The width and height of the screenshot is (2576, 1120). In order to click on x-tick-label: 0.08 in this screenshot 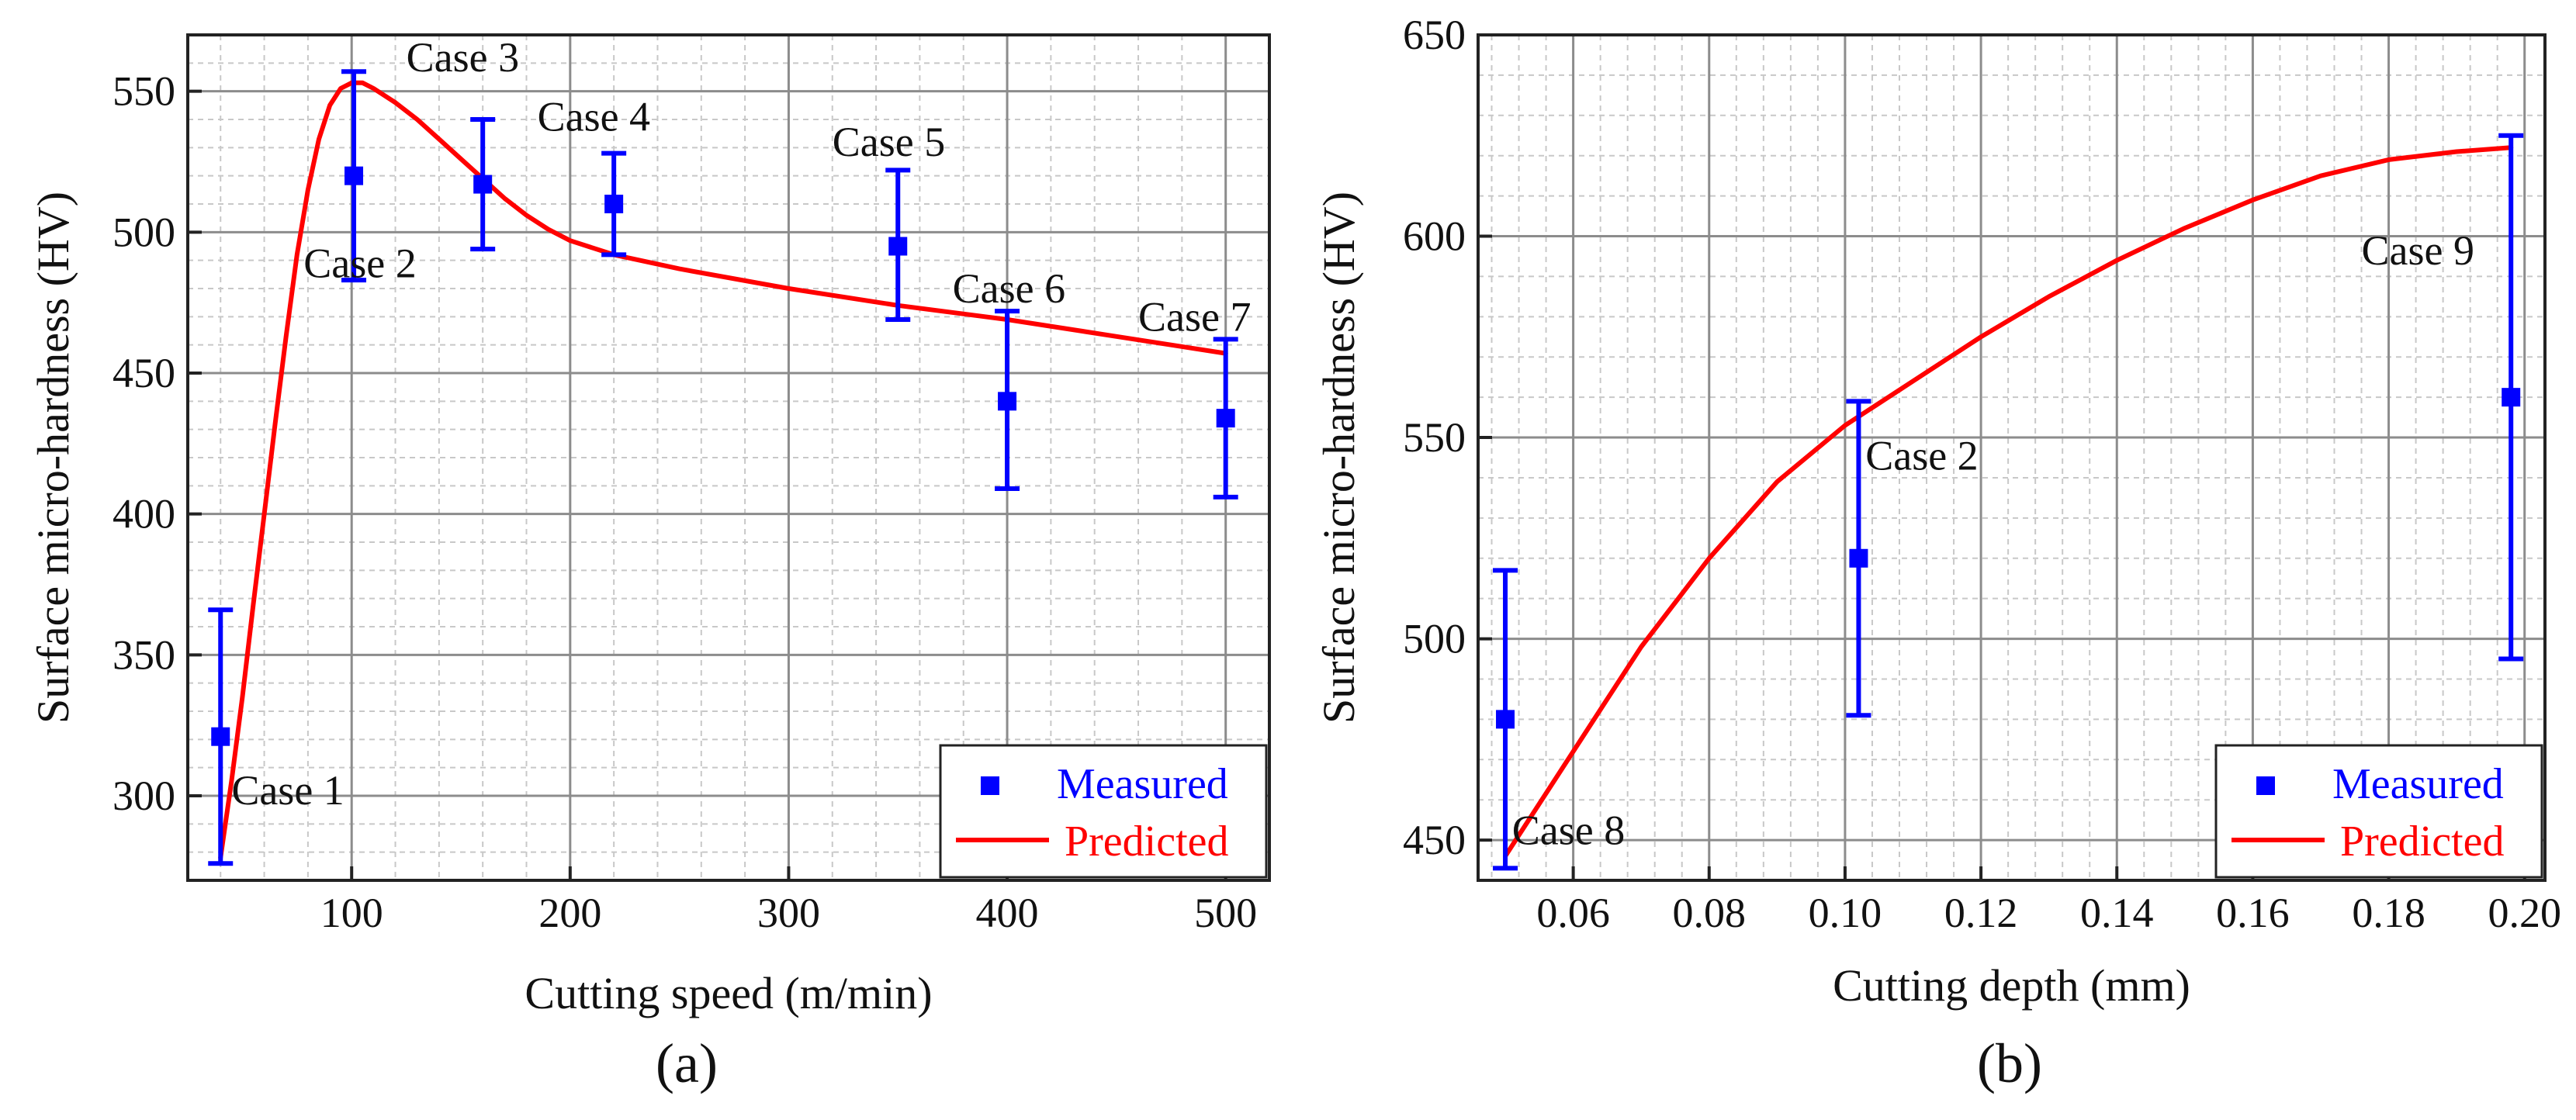, I will do `click(1710, 913)`.